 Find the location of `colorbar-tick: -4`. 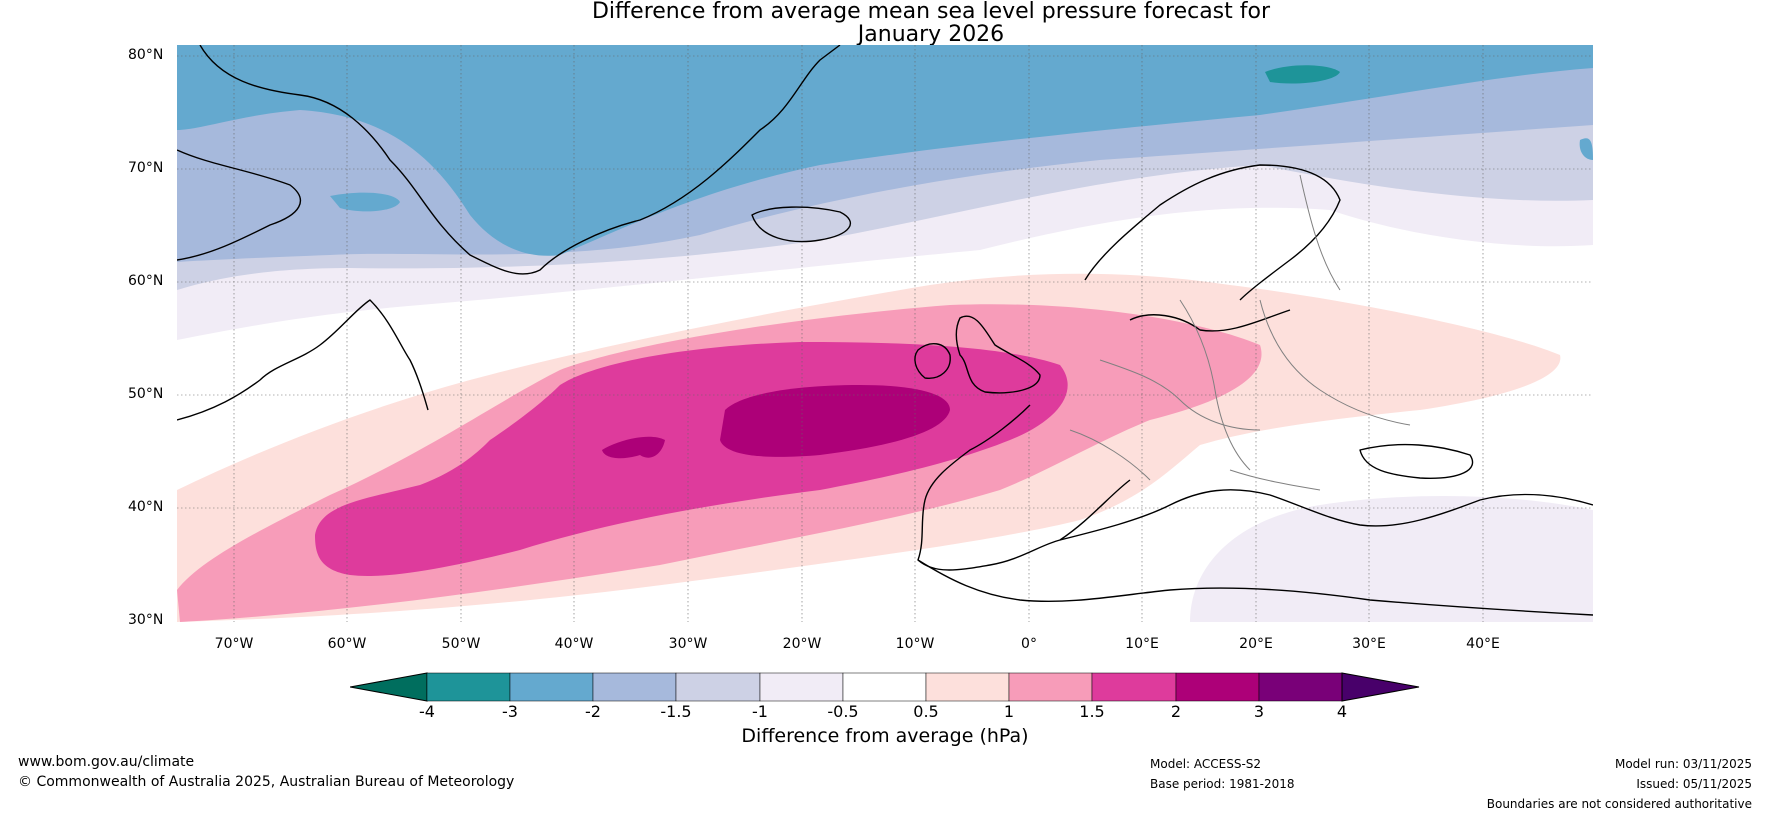

colorbar-tick: -4 is located at coordinates (427, 711).